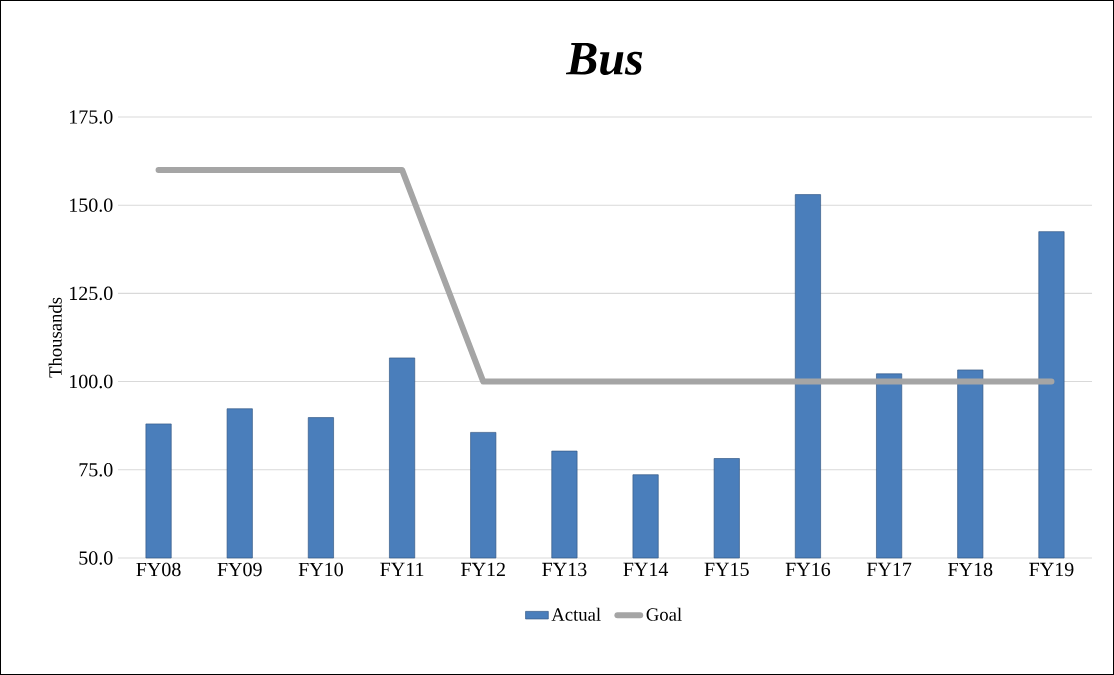 The image size is (1114, 675). I want to click on x-tick-label: FY09, so click(239, 569).